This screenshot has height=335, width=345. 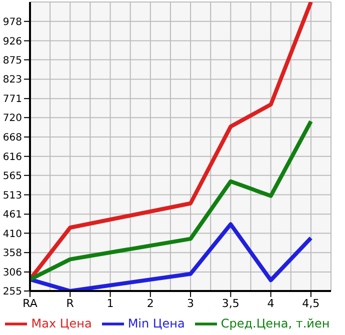 I want to click on legend-label: Max Цена, so click(x=61, y=323).